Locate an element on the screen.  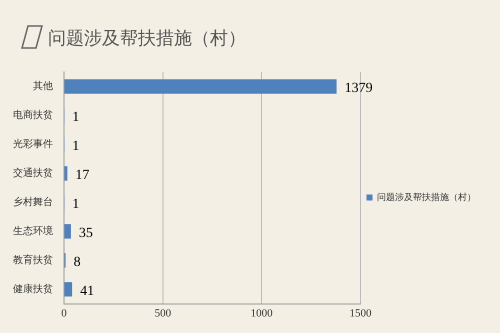
data-label: 8 is located at coordinates (77, 262).